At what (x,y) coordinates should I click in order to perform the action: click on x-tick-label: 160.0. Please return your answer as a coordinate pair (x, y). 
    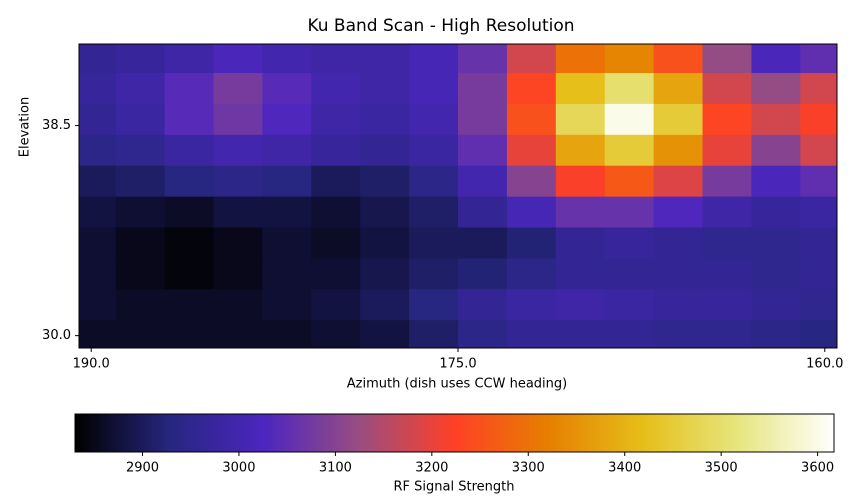
    Looking at the image, I should click on (824, 364).